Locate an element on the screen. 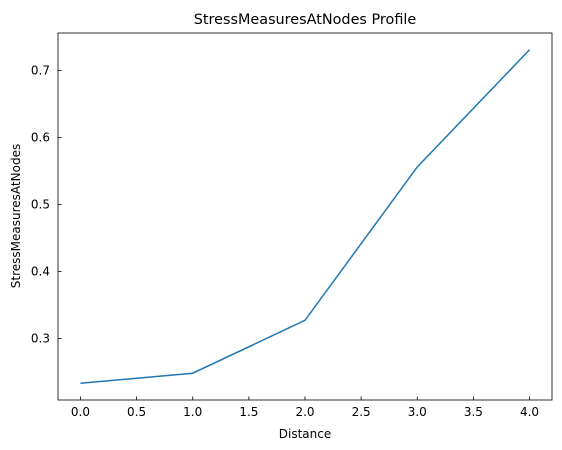 The image size is (562, 450). x-tick-label: 2.0 is located at coordinates (304, 412).